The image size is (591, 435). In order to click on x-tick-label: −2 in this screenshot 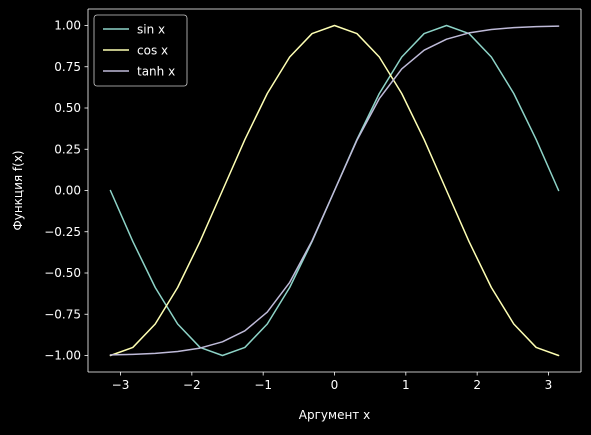, I will do `click(192, 385)`.